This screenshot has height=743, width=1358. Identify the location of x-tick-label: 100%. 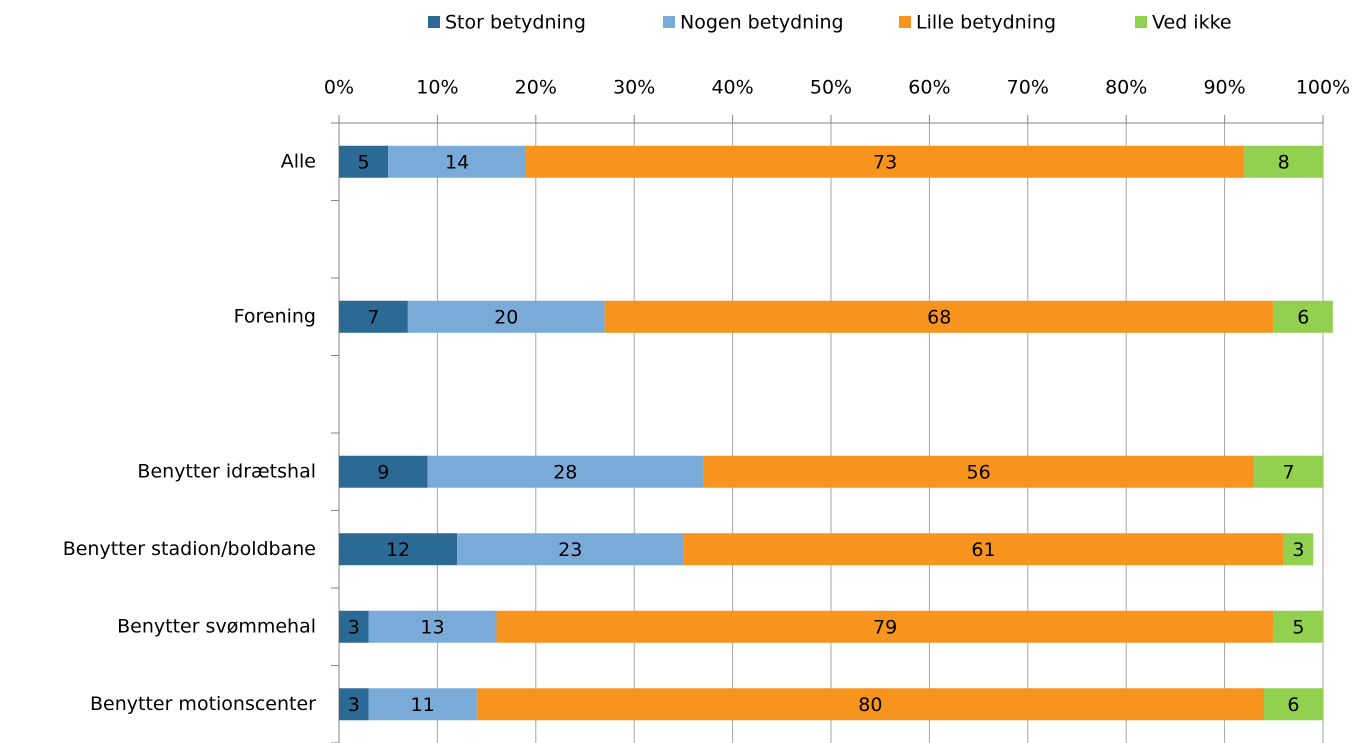
(1323, 88).